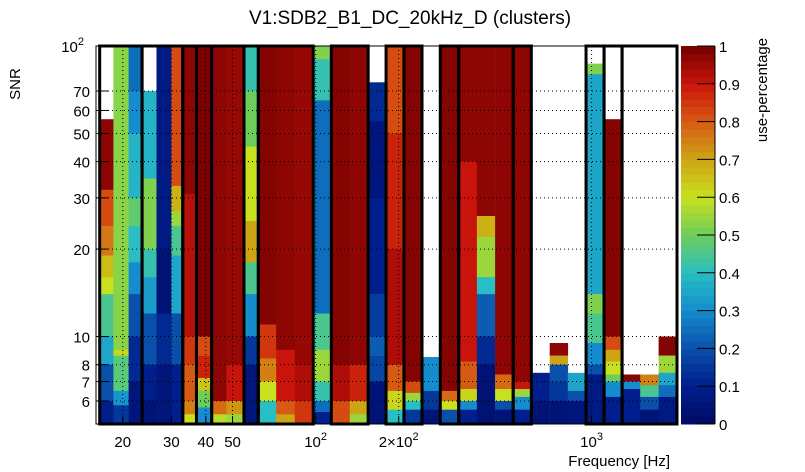 The width and height of the screenshot is (805, 472). I want to click on colorbar-tick-label: 0.1, so click(729, 387).